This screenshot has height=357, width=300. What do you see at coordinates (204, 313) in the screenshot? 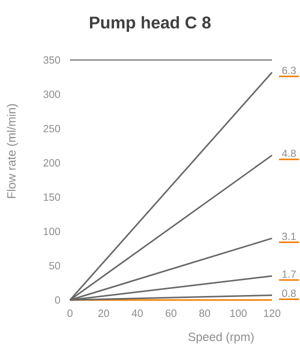
I see `x-tick-label: 80` at bounding box center [204, 313].